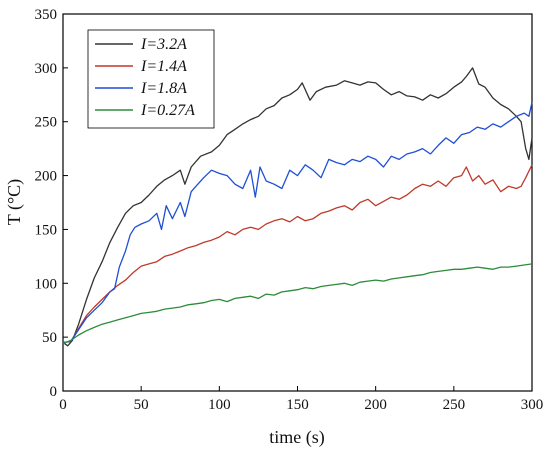 The image size is (550, 453). I want to click on legend-box, so click(151, 79).